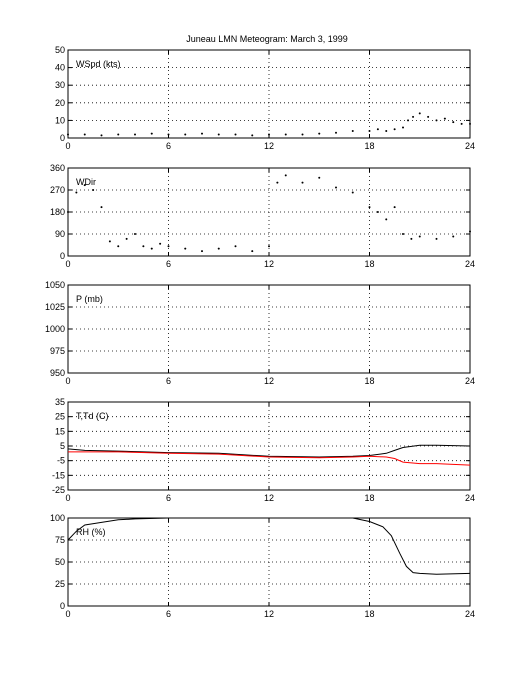 This screenshot has width=520, height=683. I want to click on y-tick-label: 975, so click(57, 351).